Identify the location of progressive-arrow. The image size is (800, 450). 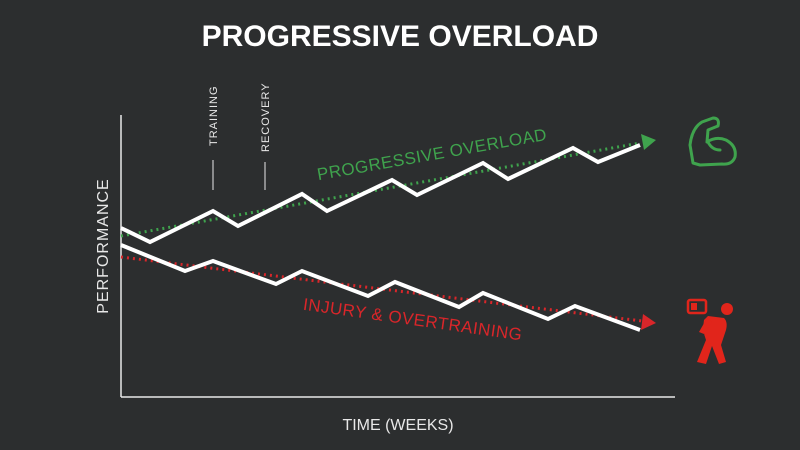
(648, 142).